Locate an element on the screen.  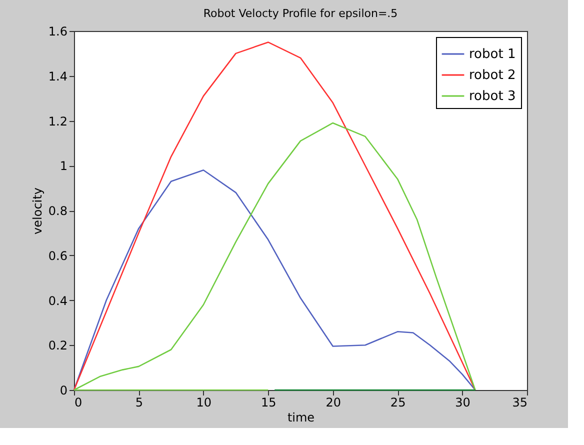
x-tick-label: 20 is located at coordinates (333, 403).